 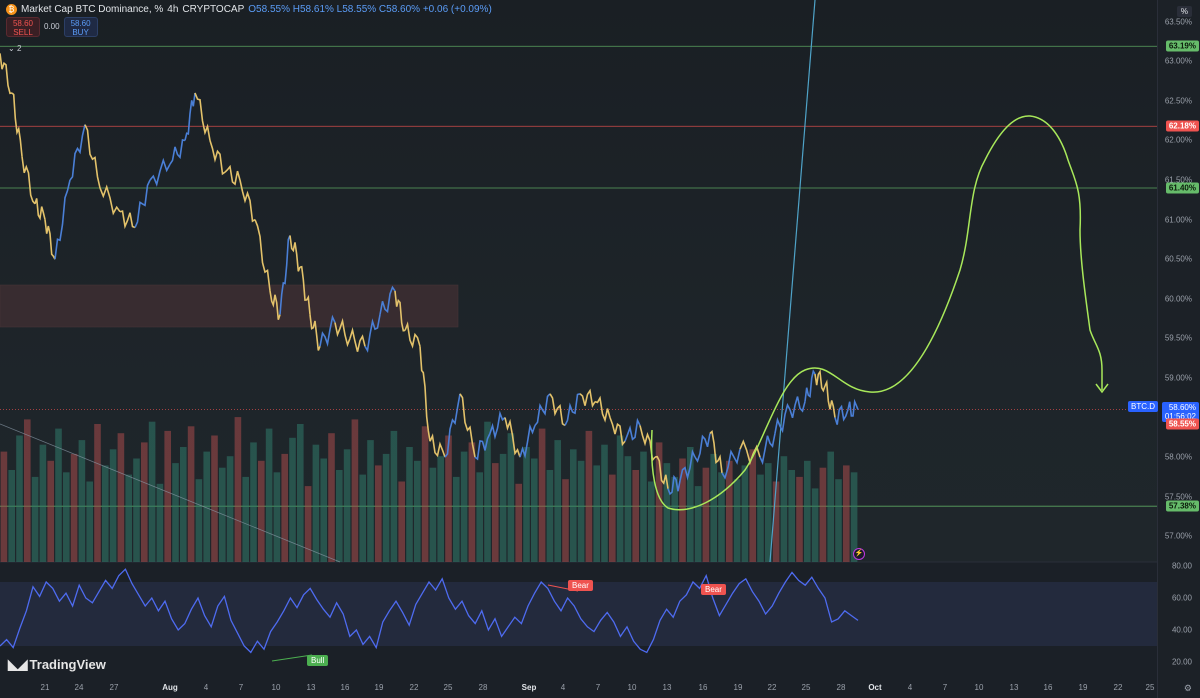 What do you see at coordinates (276, 687) in the screenshot?
I see `time-tick: 10` at bounding box center [276, 687].